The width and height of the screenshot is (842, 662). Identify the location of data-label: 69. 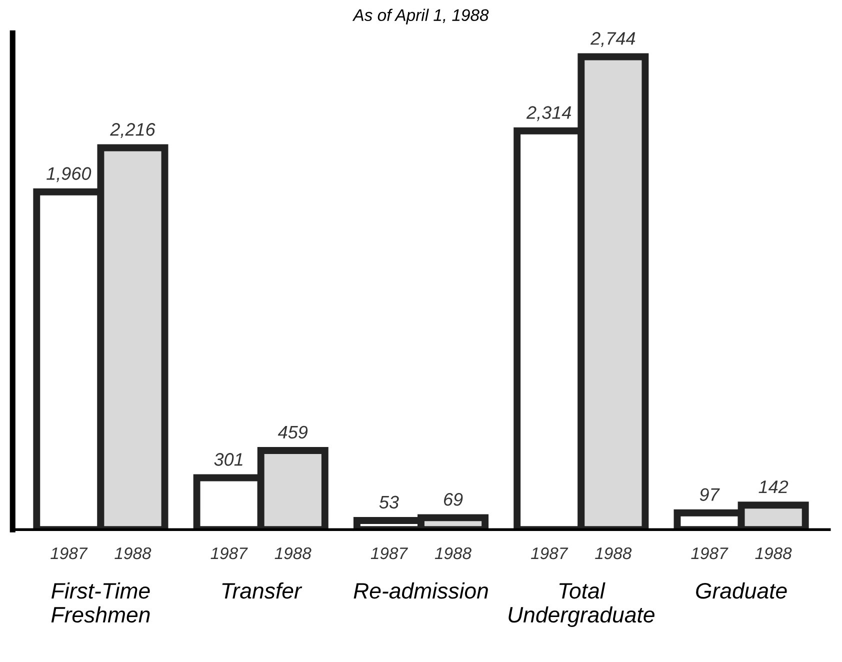
(453, 499).